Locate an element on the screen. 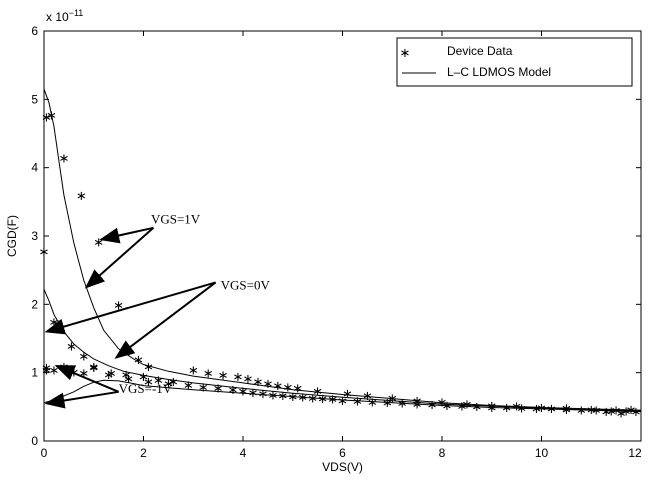  y-tick-label: 4 is located at coordinates (34, 168).